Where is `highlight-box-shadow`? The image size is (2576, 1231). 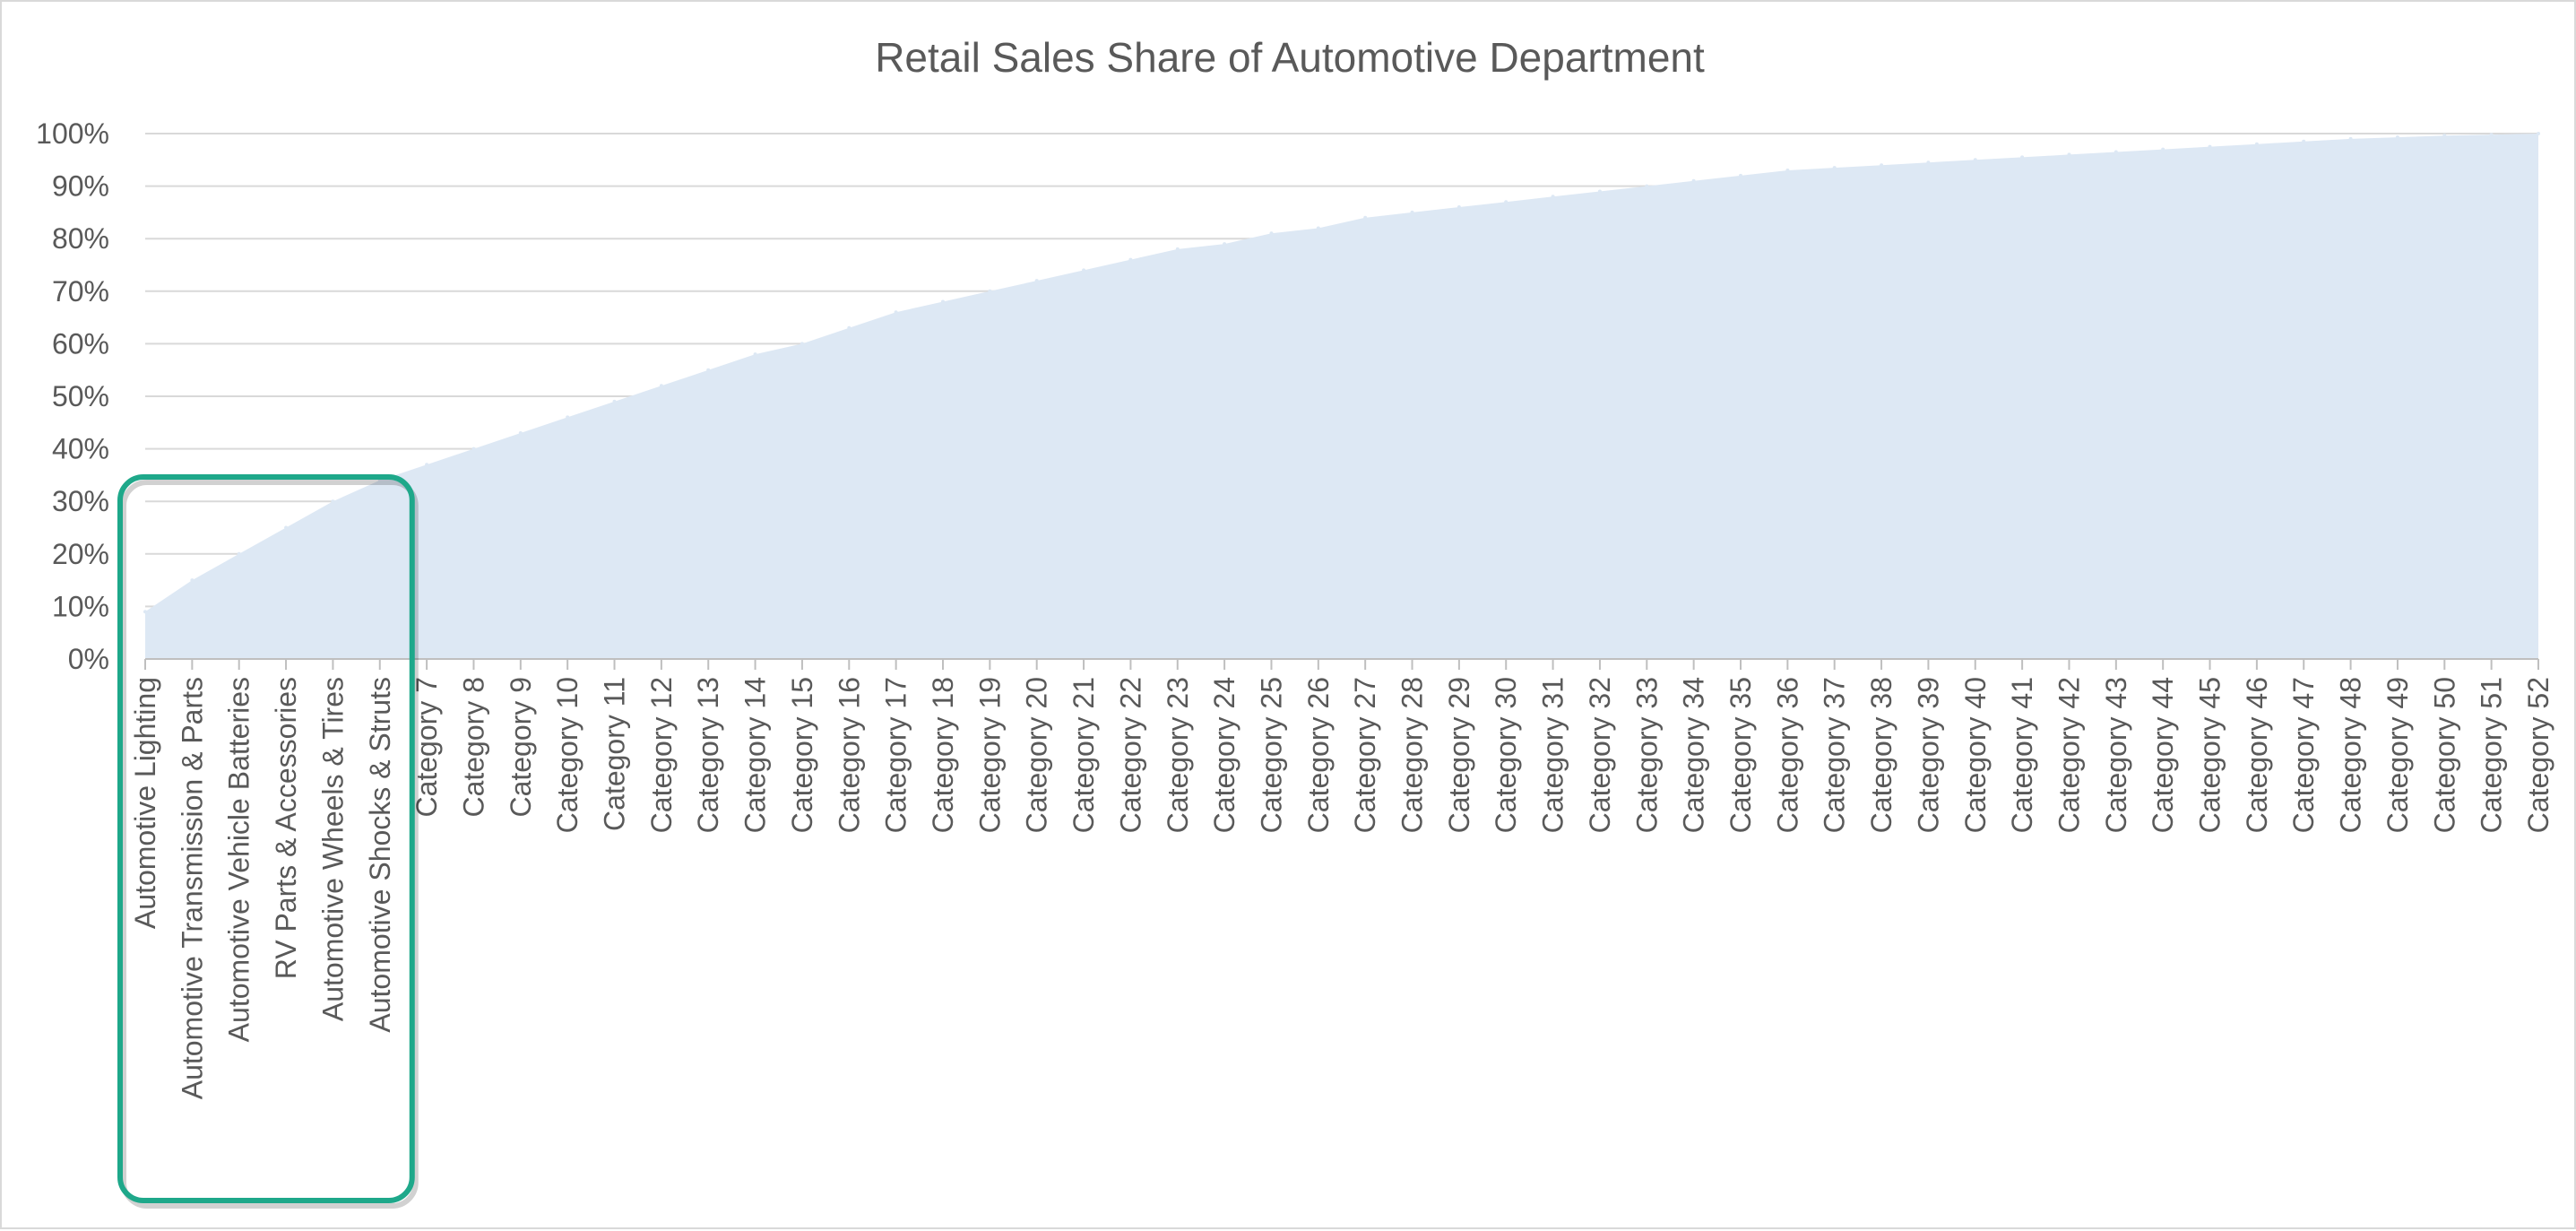 highlight-box-shadow is located at coordinates (270, 845).